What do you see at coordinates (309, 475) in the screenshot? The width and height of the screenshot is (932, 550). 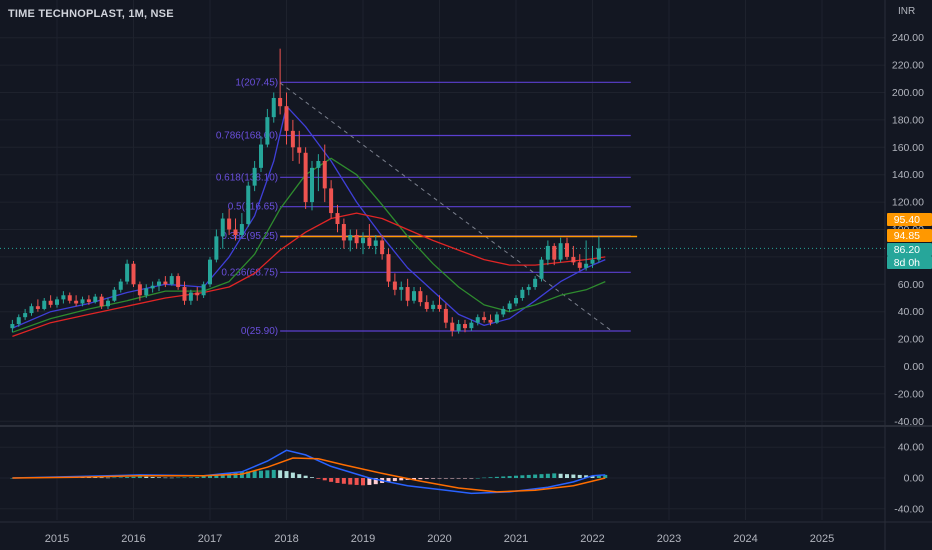 I see `macd-signal-line` at bounding box center [309, 475].